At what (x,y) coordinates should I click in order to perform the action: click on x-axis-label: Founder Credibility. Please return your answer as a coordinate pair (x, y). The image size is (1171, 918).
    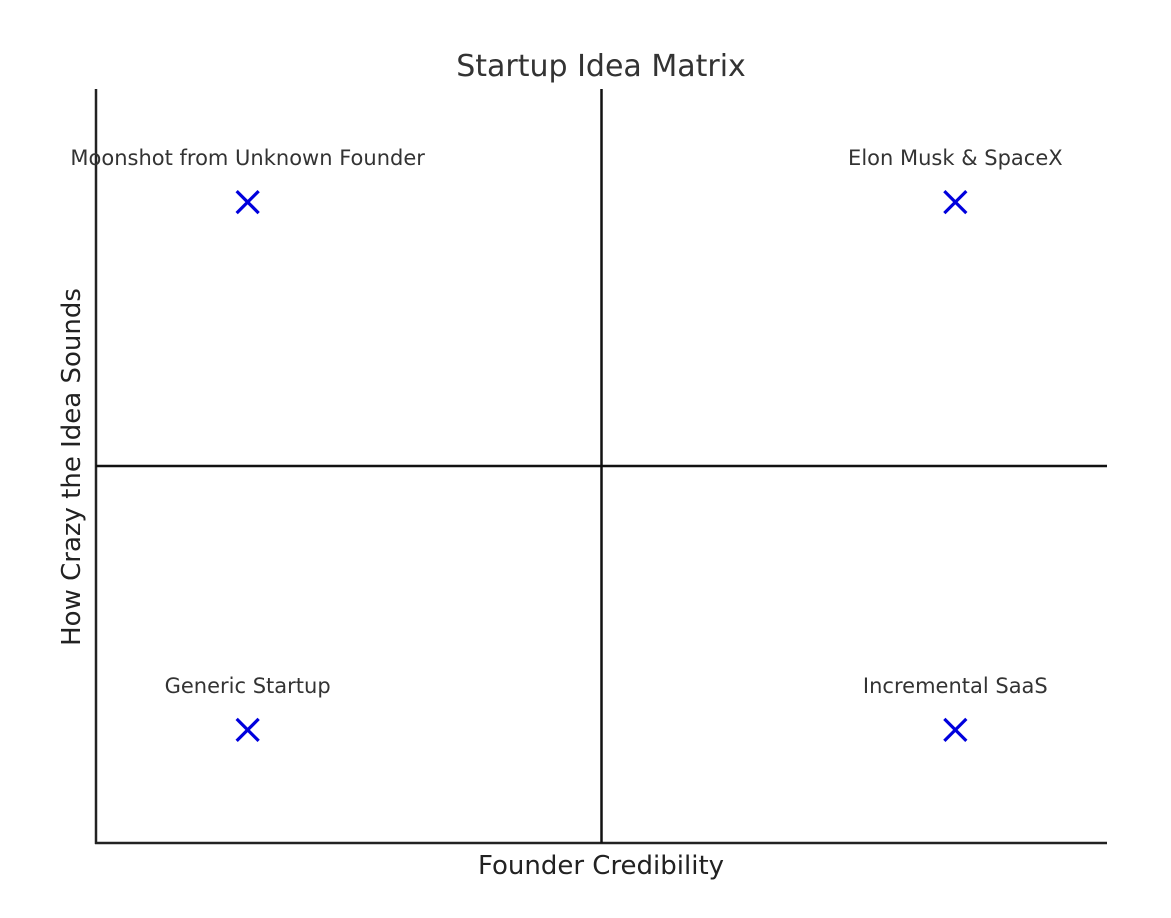
    Looking at the image, I should click on (601, 866).